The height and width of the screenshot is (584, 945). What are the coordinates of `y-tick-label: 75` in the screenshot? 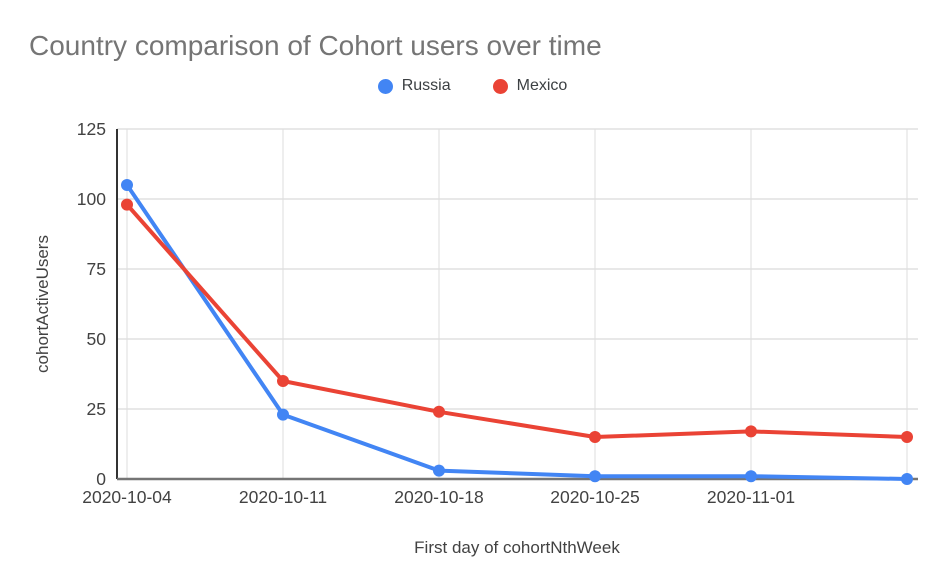 It's located at (96, 269).